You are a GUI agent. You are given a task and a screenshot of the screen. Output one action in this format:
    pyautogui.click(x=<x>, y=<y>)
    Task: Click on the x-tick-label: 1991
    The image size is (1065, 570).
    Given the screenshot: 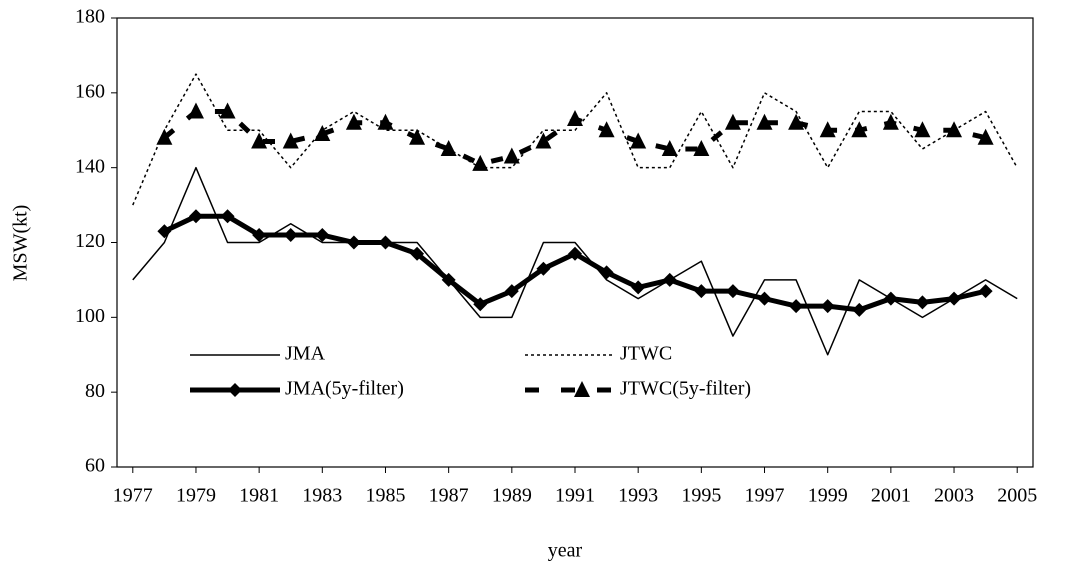 What is the action you would take?
    pyautogui.click(x=575, y=496)
    